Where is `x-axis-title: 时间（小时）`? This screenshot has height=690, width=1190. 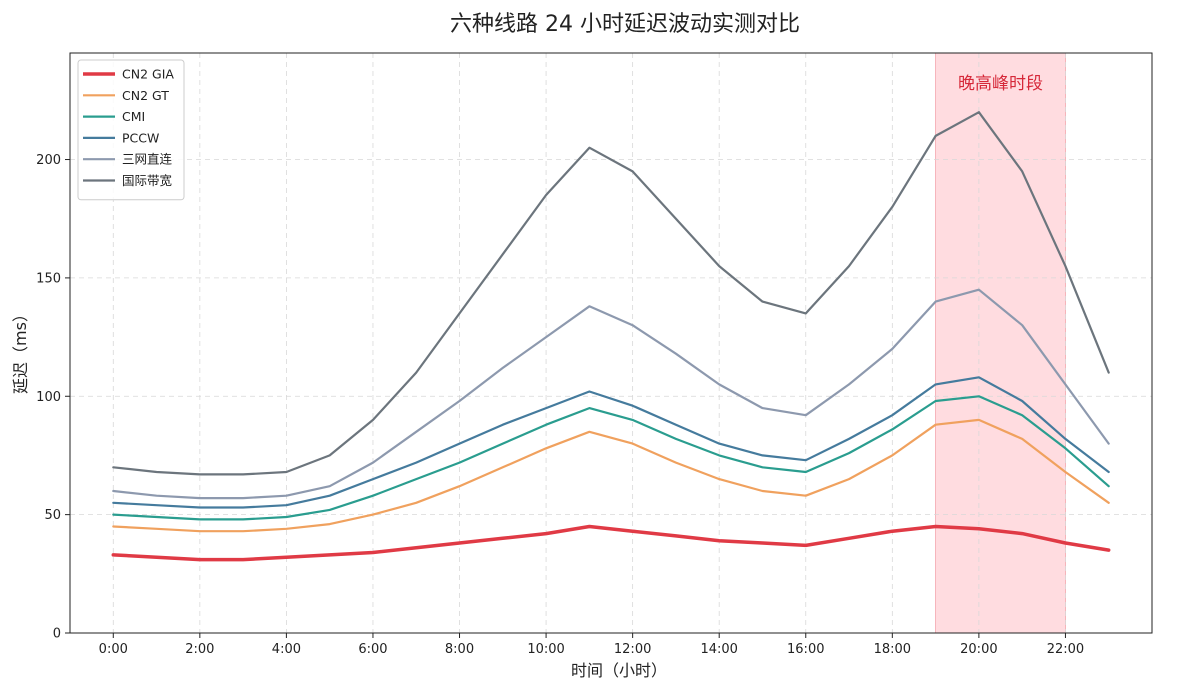
x-axis-title: 时间（小时） is located at coordinates (619, 670).